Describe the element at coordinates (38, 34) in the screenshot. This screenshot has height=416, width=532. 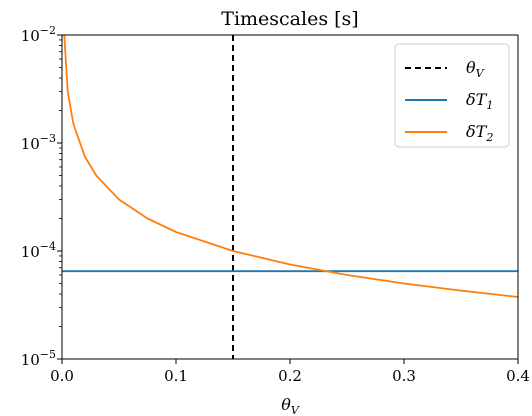
I see `y-tick-label: 10⁻²` at that location.